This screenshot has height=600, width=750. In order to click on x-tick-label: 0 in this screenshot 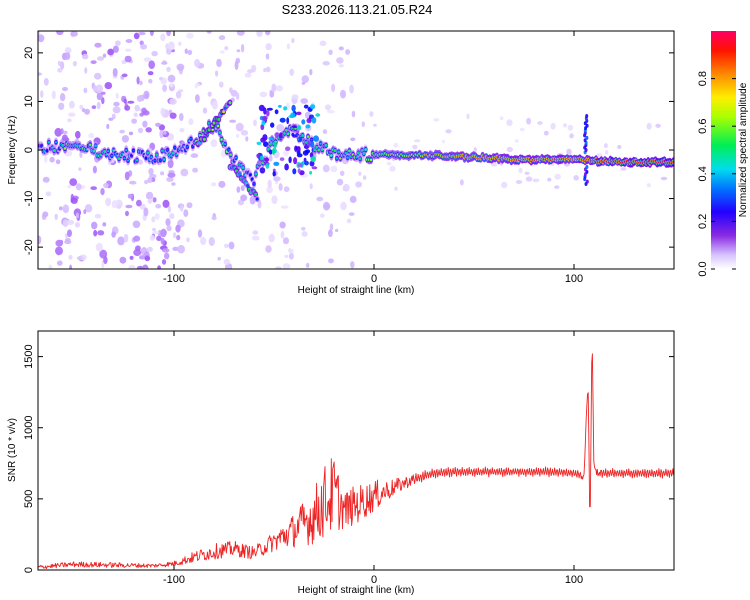, I will do `click(374, 279)`.